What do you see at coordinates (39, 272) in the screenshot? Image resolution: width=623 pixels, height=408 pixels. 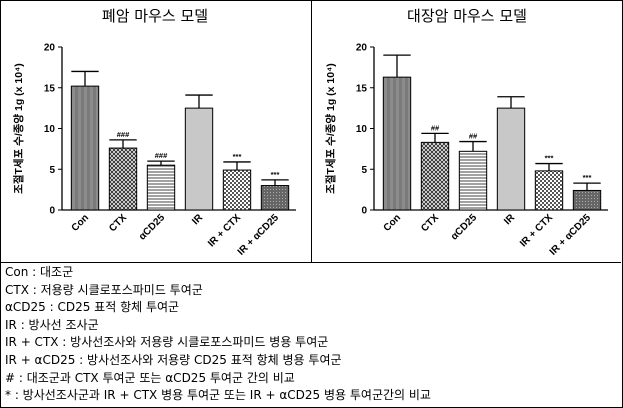 I see `legend-line-con: Con : 대조군` at bounding box center [39, 272].